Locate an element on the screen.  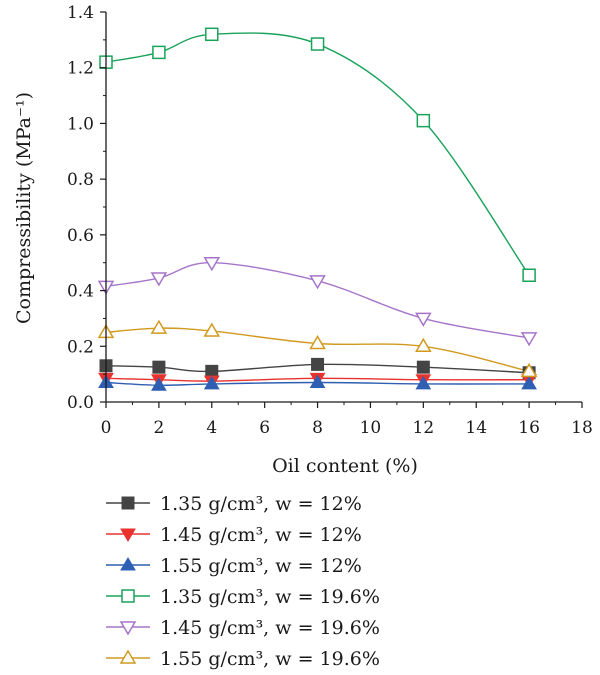
x-tick-label: 4 is located at coordinates (211, 428).